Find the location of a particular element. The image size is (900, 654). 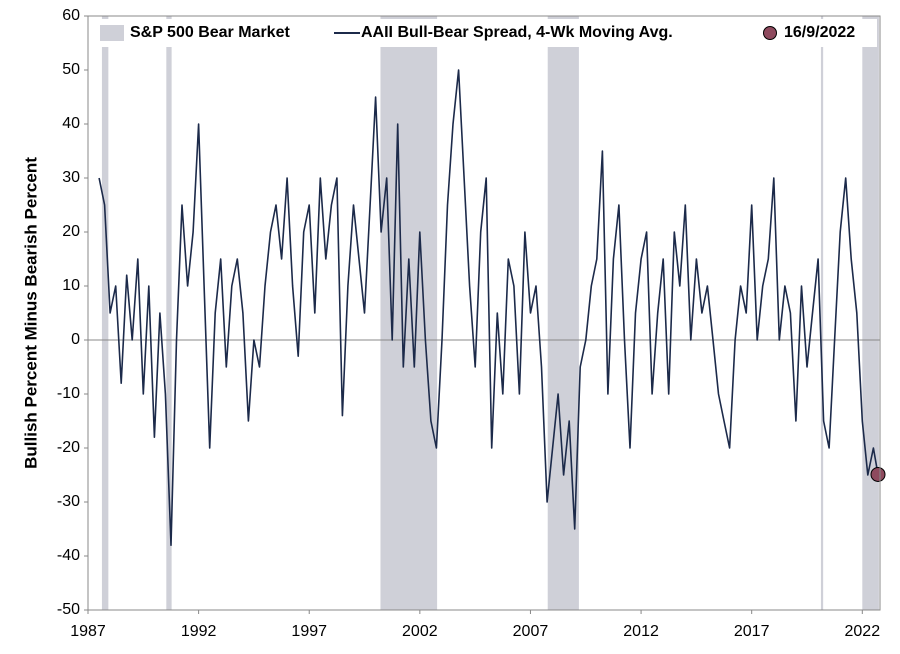

y-tick-label: 60 is located at coordinates (71, 15).